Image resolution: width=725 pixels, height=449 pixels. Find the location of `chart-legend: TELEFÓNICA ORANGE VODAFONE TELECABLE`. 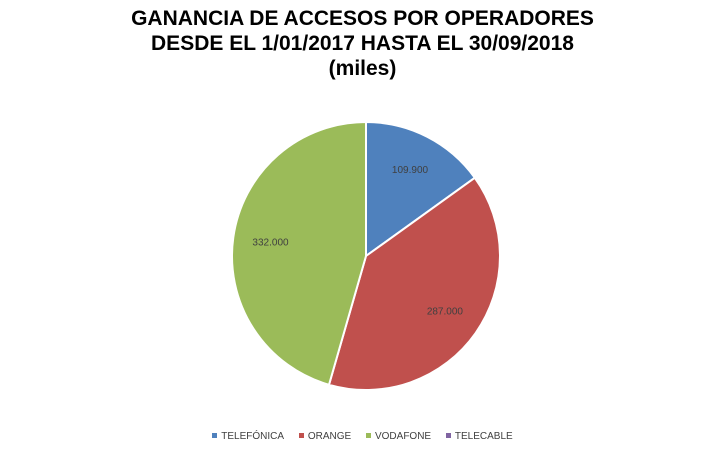

chart-legend: TELEFÓNICA ORANGE VODAFONE TELECABLE is located at coordinates (362, 436).